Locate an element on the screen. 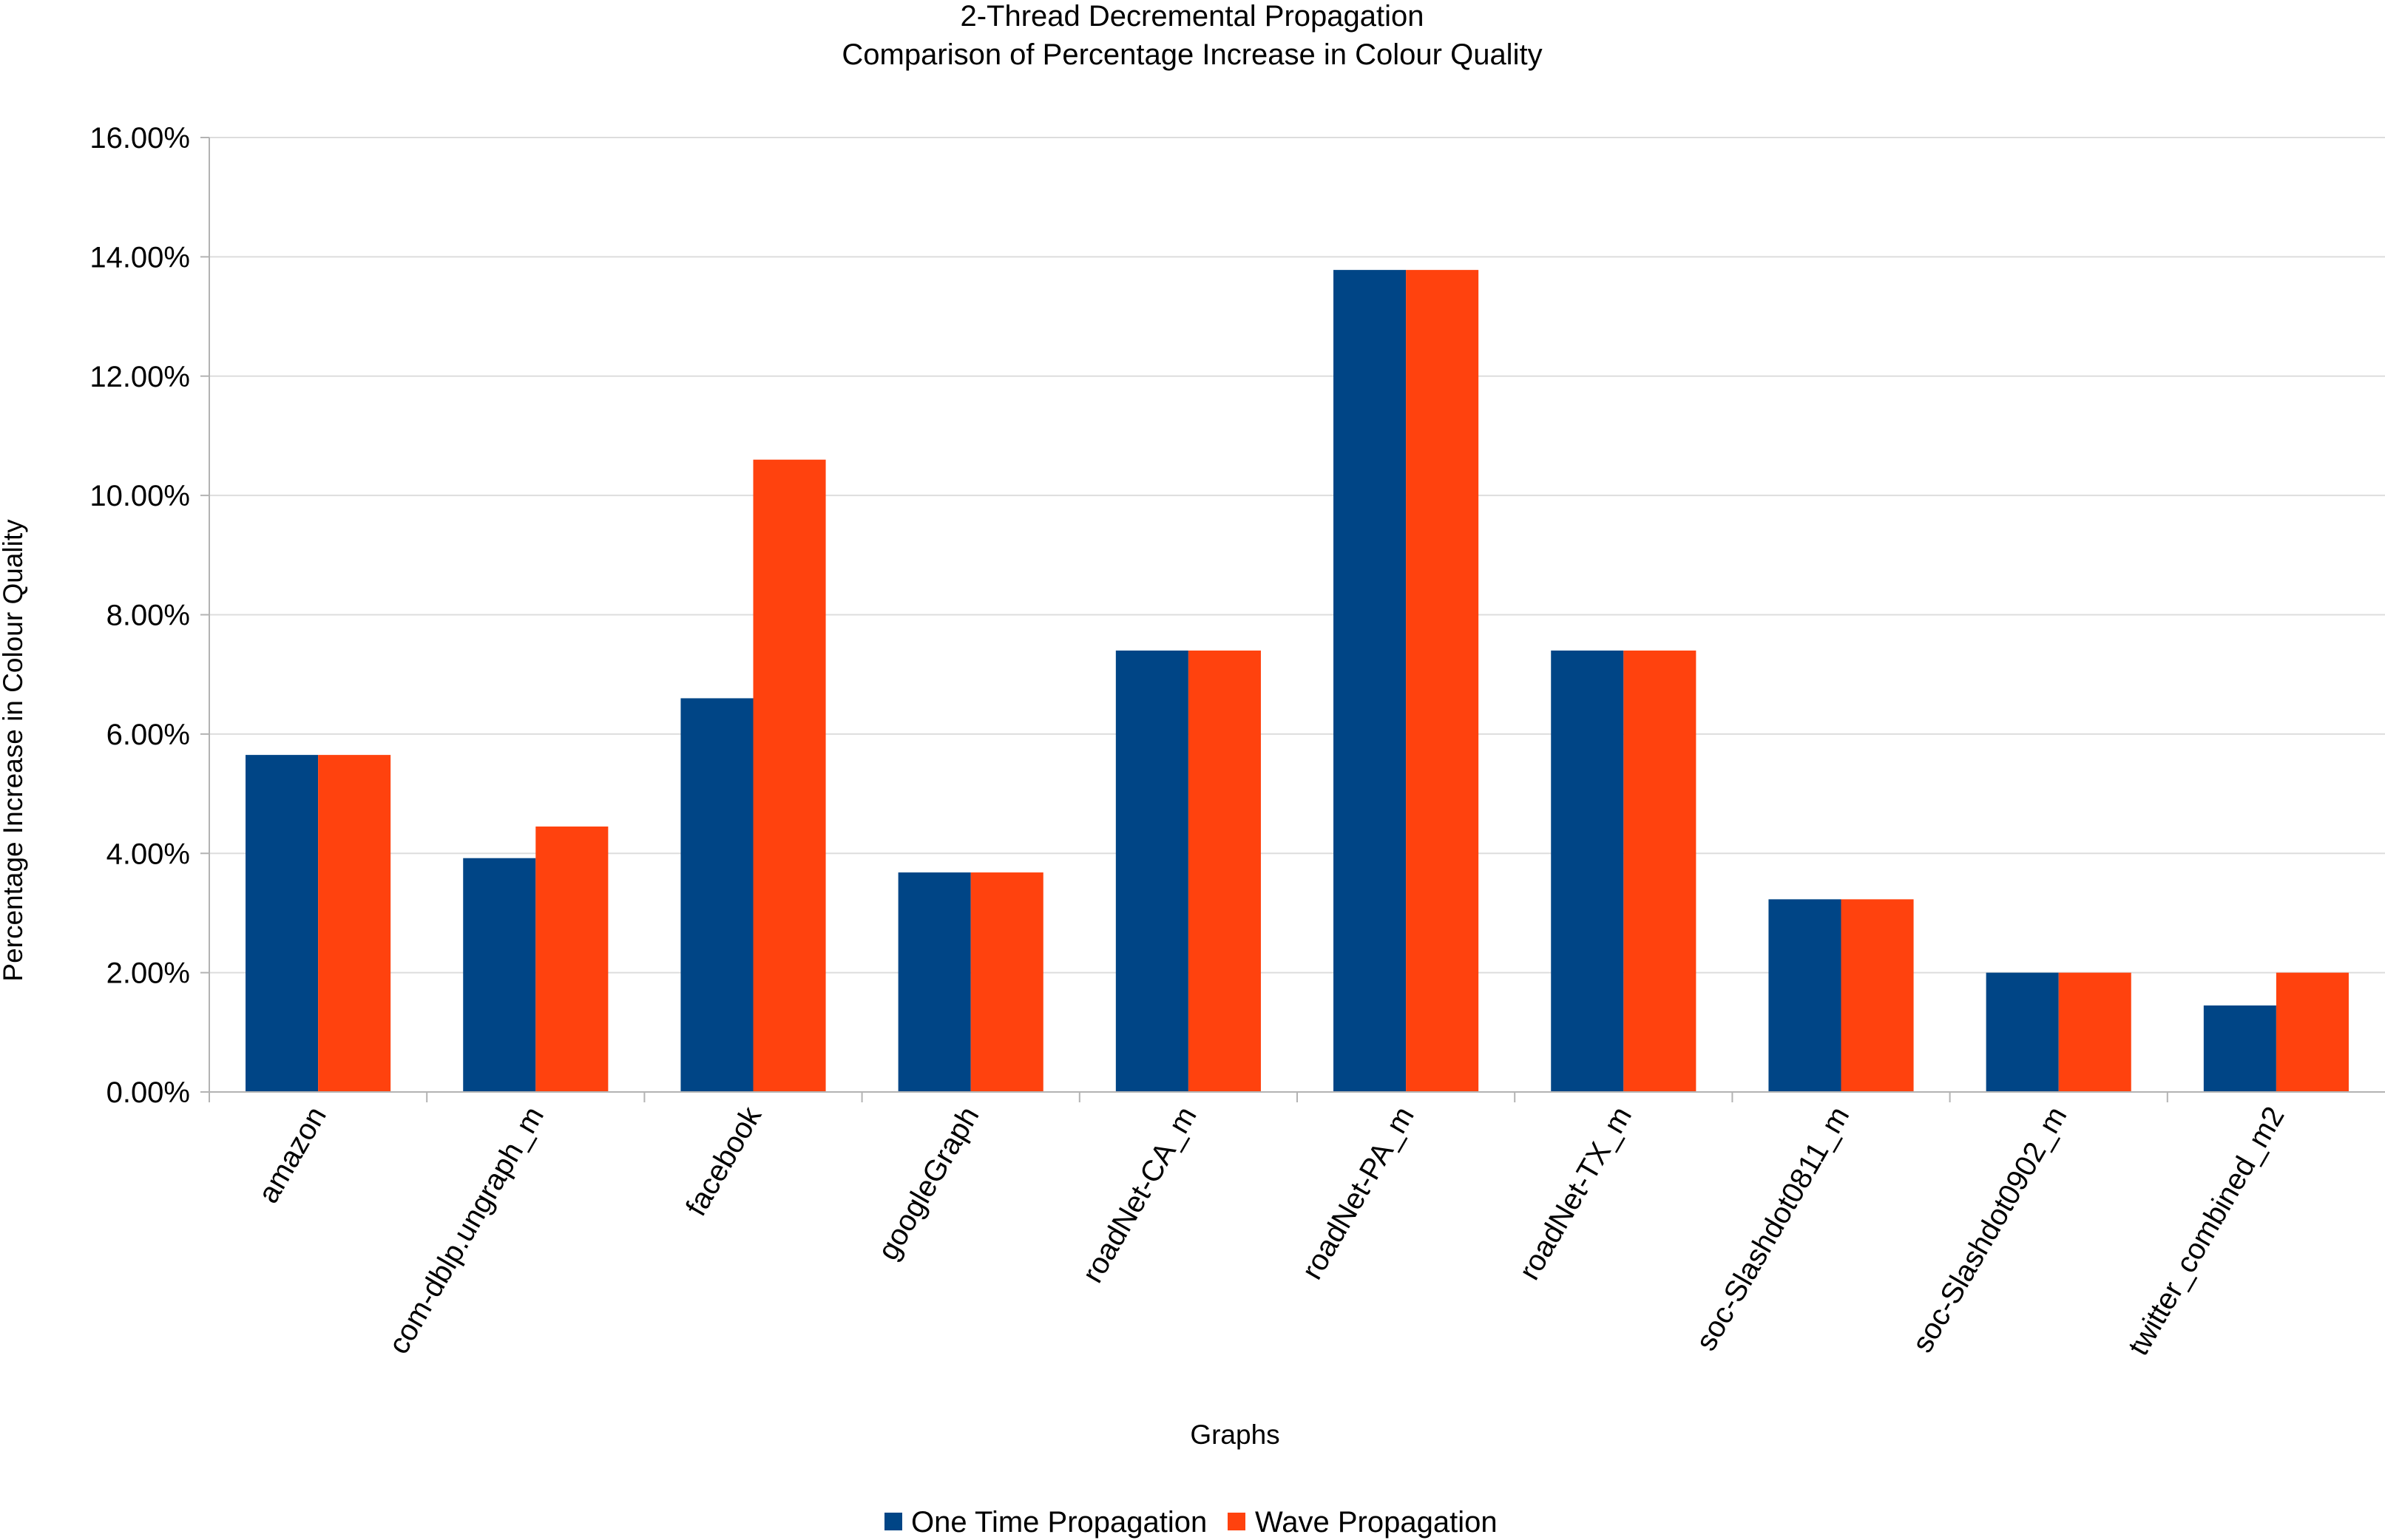  x-tick-label: facebook is located at coordinates (724, 1161).